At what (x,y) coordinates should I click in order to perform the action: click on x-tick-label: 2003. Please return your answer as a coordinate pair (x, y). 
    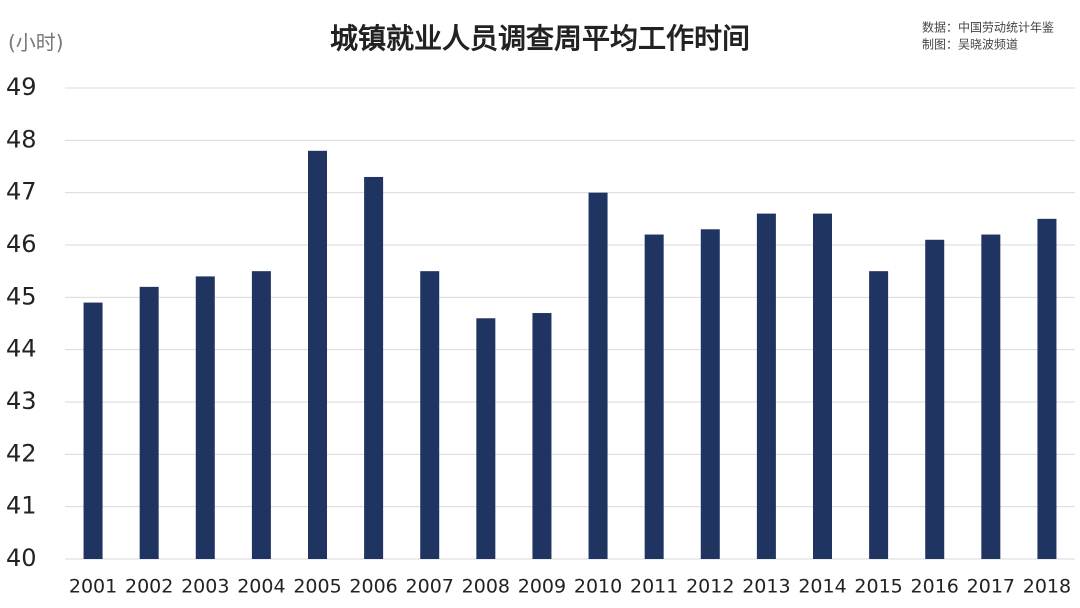
    Looking at the image, I should click on (205, 587).